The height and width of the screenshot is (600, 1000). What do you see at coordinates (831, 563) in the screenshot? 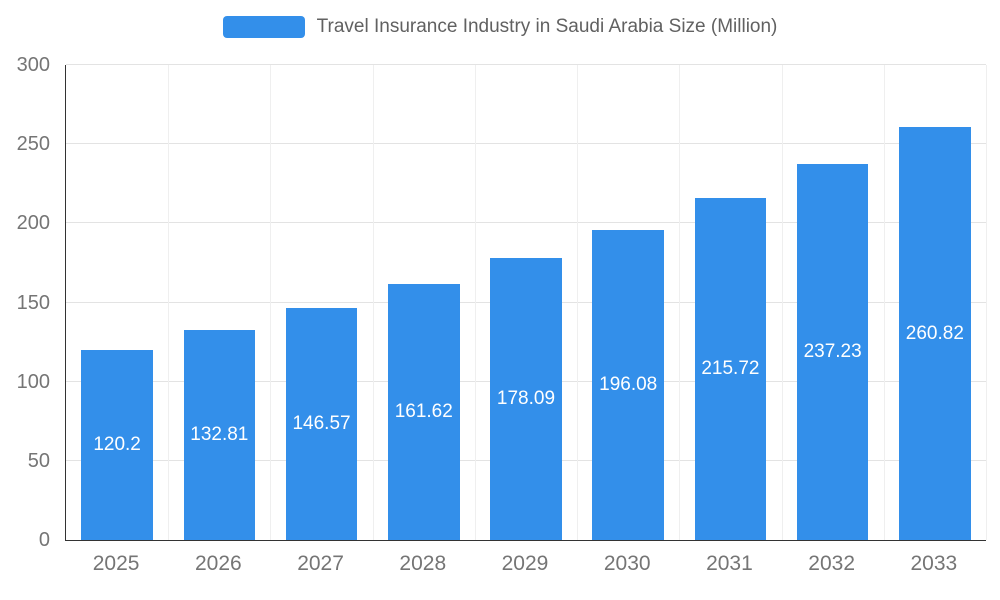
I see `x-tick-label: 2032` at bounding box center [831, 563].